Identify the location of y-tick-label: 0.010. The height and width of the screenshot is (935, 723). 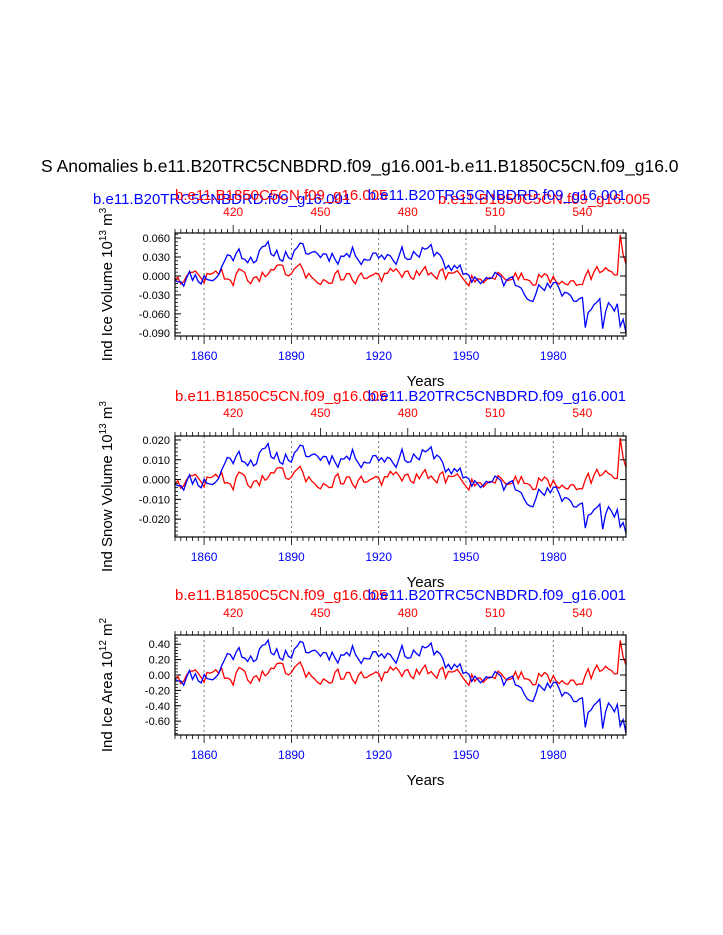
(156, 461).